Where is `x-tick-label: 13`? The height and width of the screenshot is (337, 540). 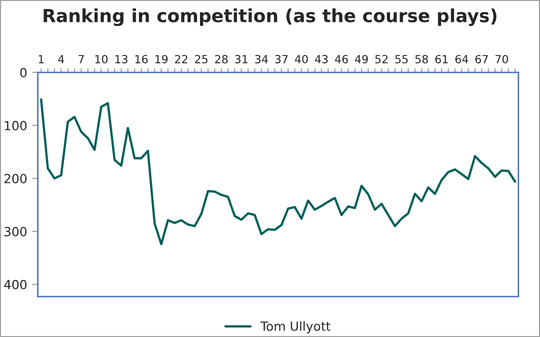 x-tick-label: 13 is located at coordinates (121, 59).